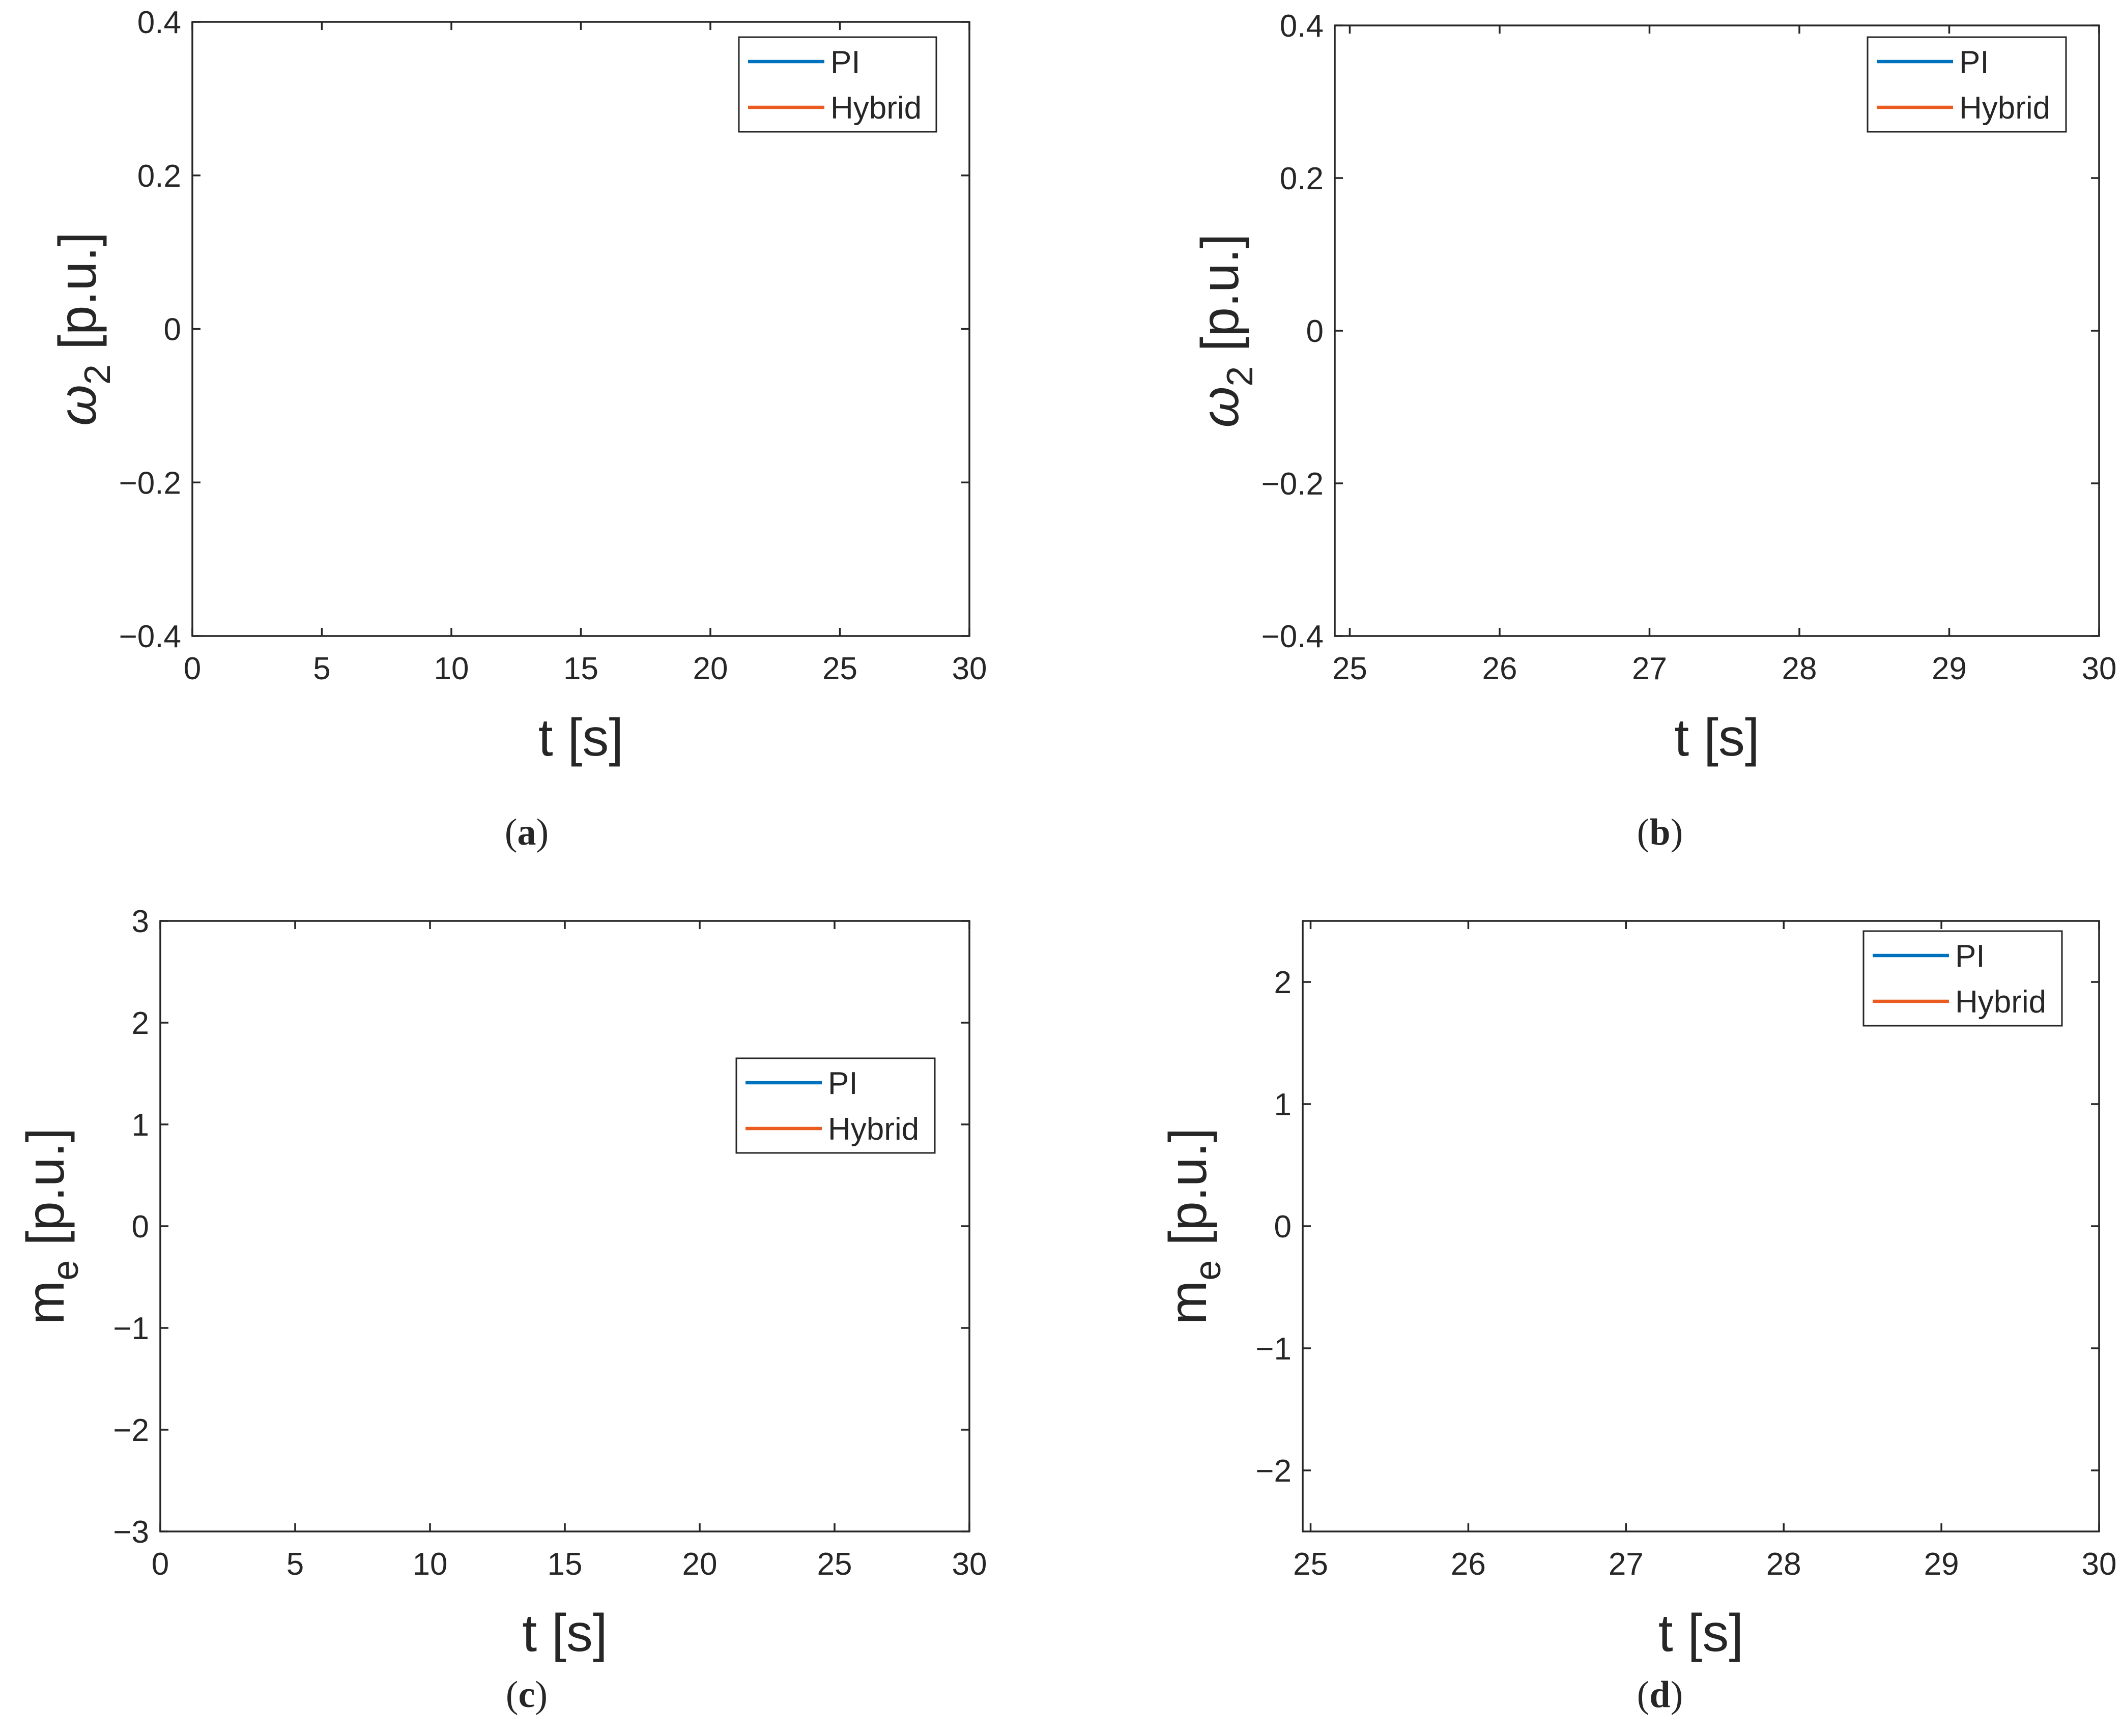 The image size is (2122, 1736). I want to click on panel-label: (a), so click(527, 832).